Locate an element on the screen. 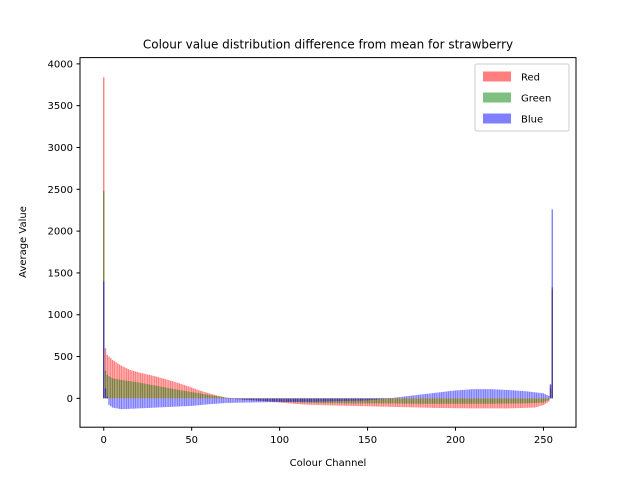  x-axis: 0 50 100 150 200 250 is located at coordinates (327, 436).